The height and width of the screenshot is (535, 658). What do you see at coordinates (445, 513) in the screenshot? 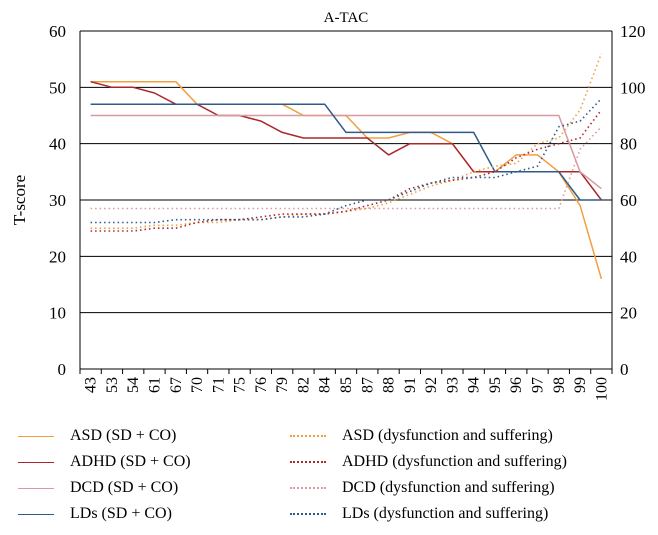
I see `legend-label: LDs (dysfunction and suffering)` at bounding box center [445, 513].